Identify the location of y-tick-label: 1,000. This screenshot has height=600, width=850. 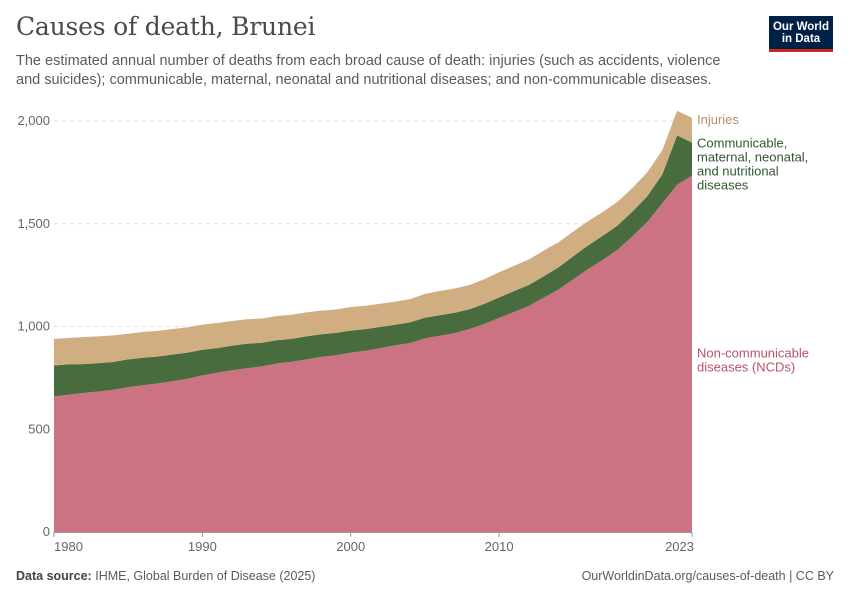
(33, 326).